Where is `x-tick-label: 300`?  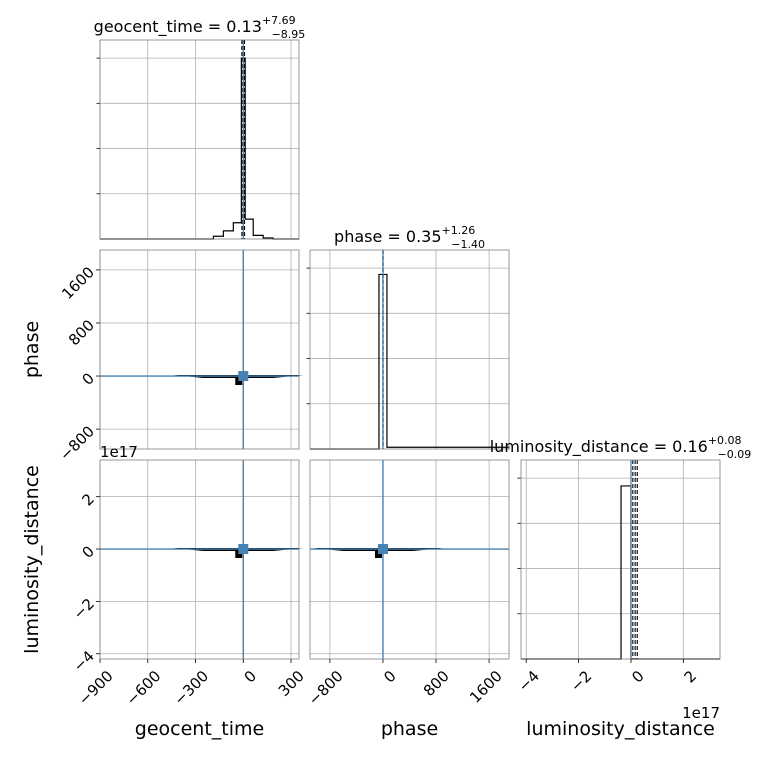 x-tick-label: 300 is located at coordinates (291, 683).